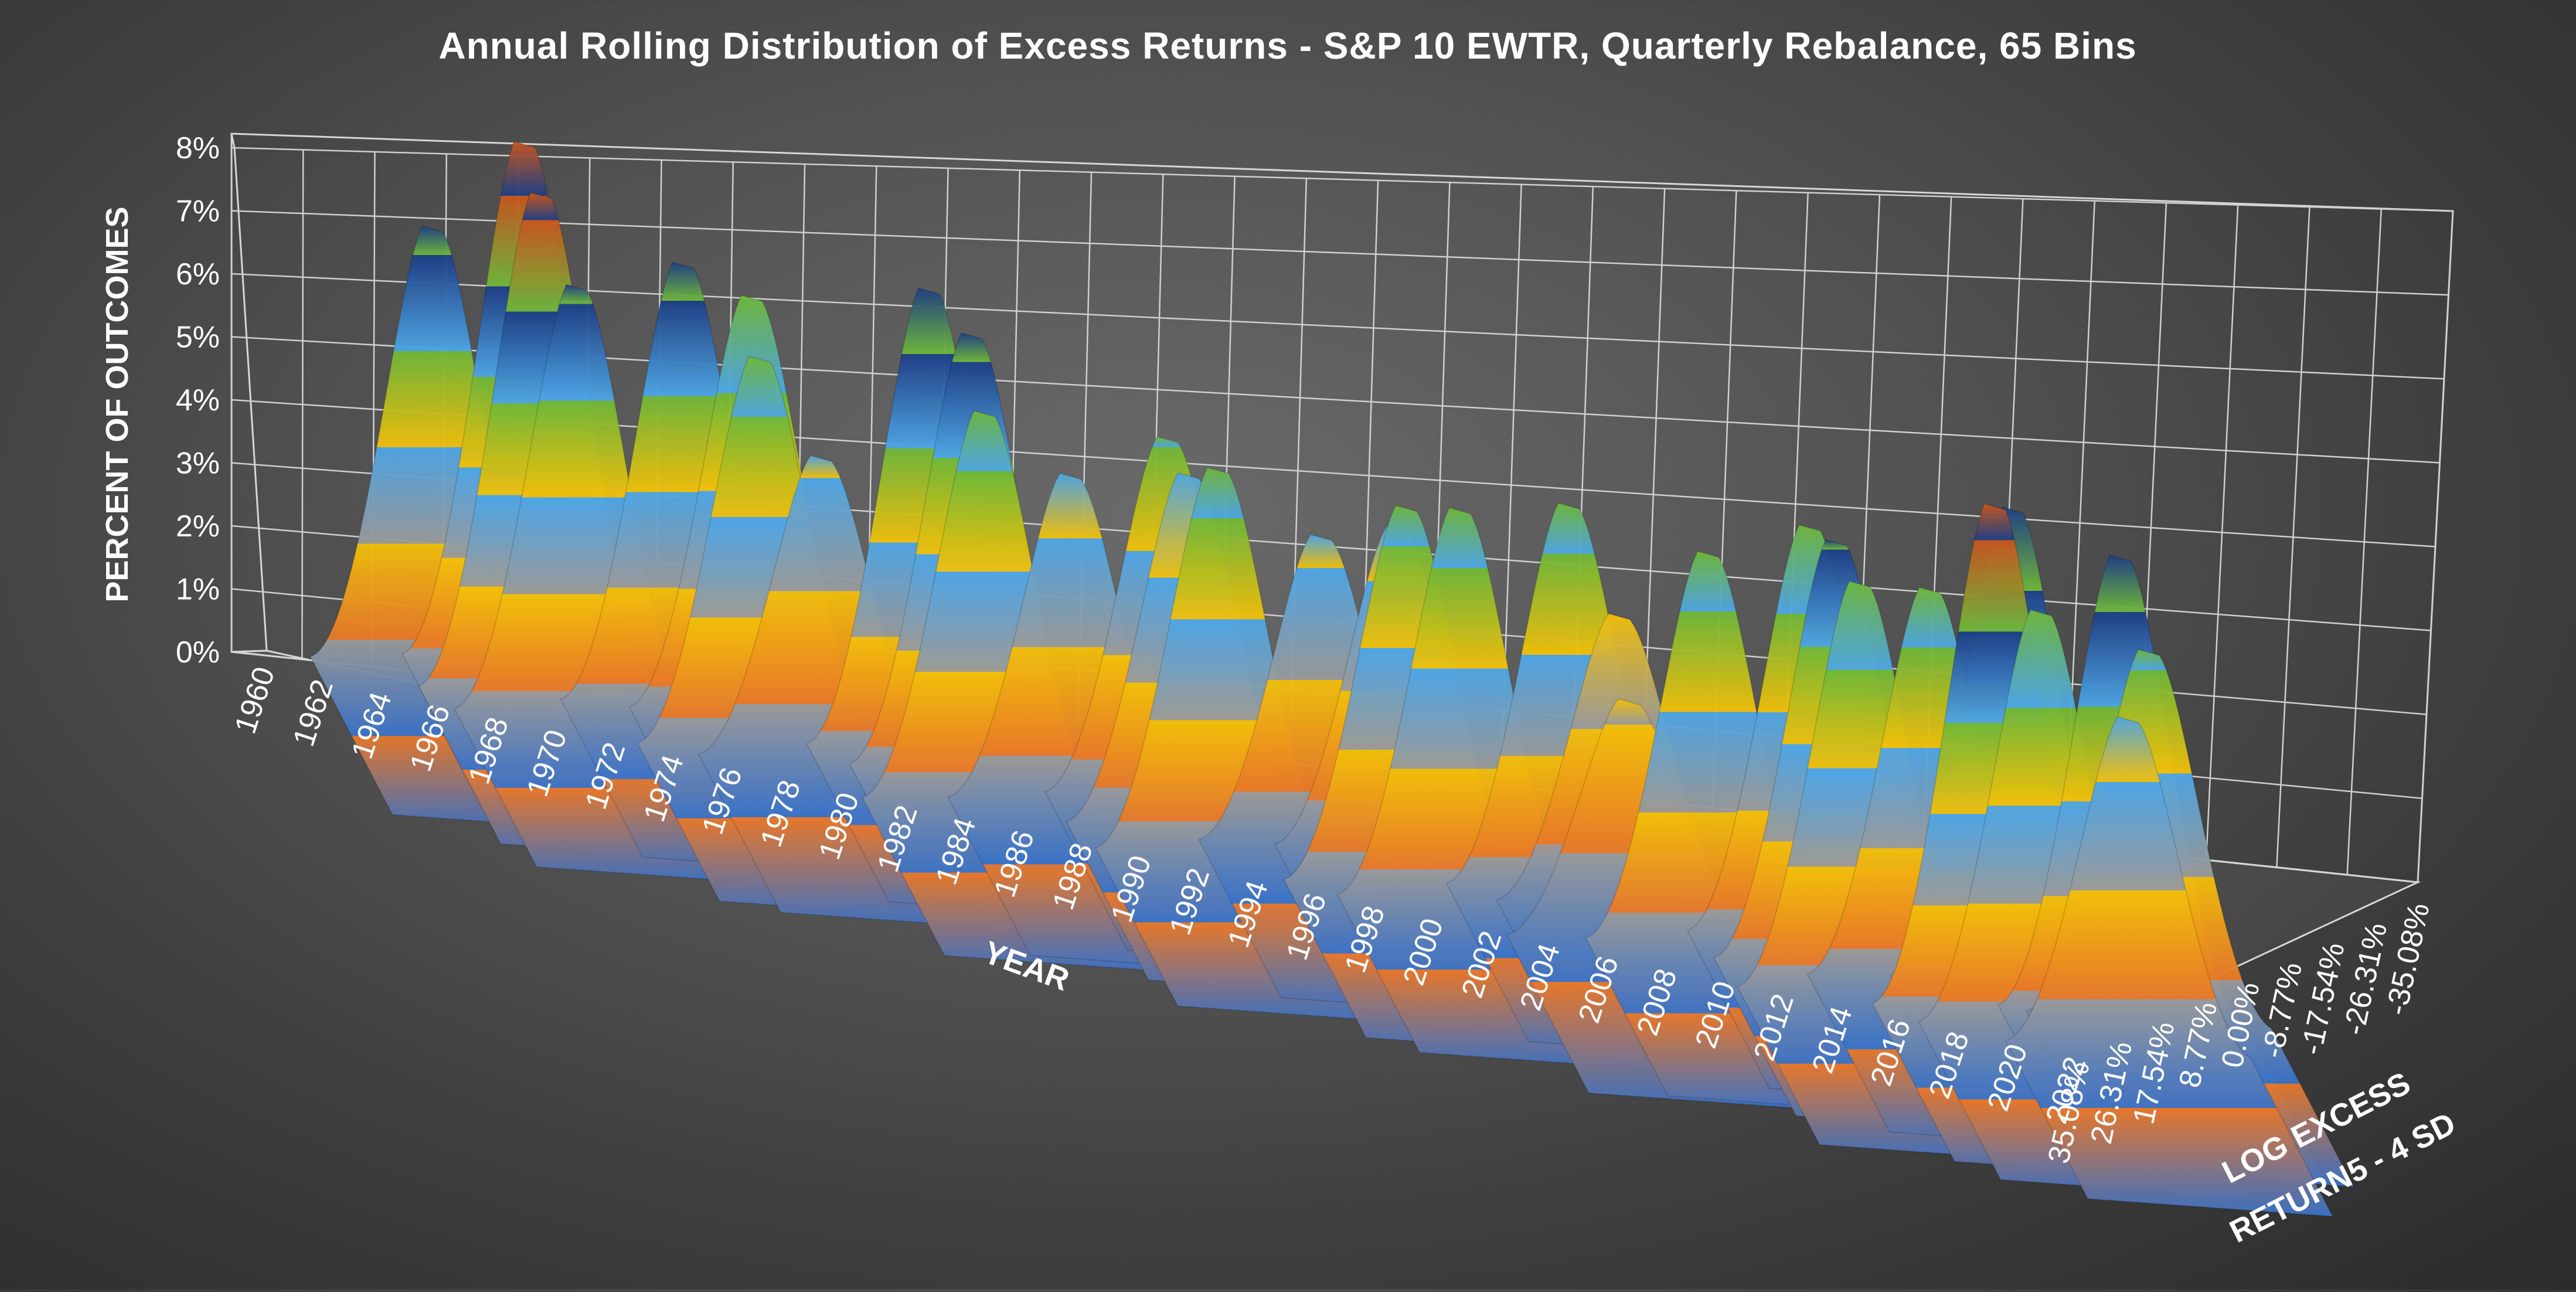  I want to click on z-tick-label: 0%, so click(198, 652).